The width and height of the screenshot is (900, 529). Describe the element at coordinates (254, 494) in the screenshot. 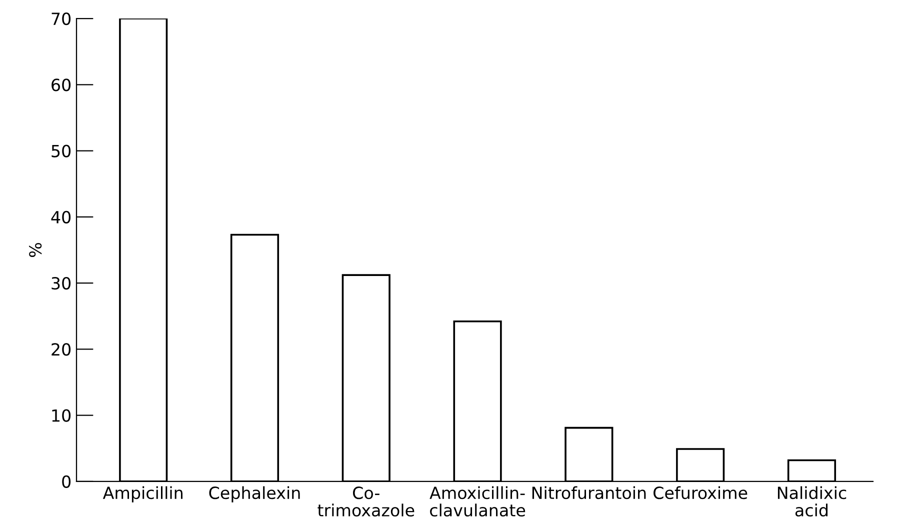

I see `x-tick-label: Cephalexin` at that location.